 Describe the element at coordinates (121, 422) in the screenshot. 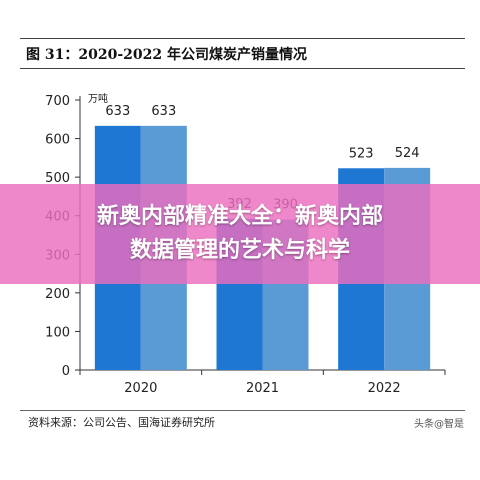

I see `source-note: 资料来源：公司公告、国海证券研究所` at that location.